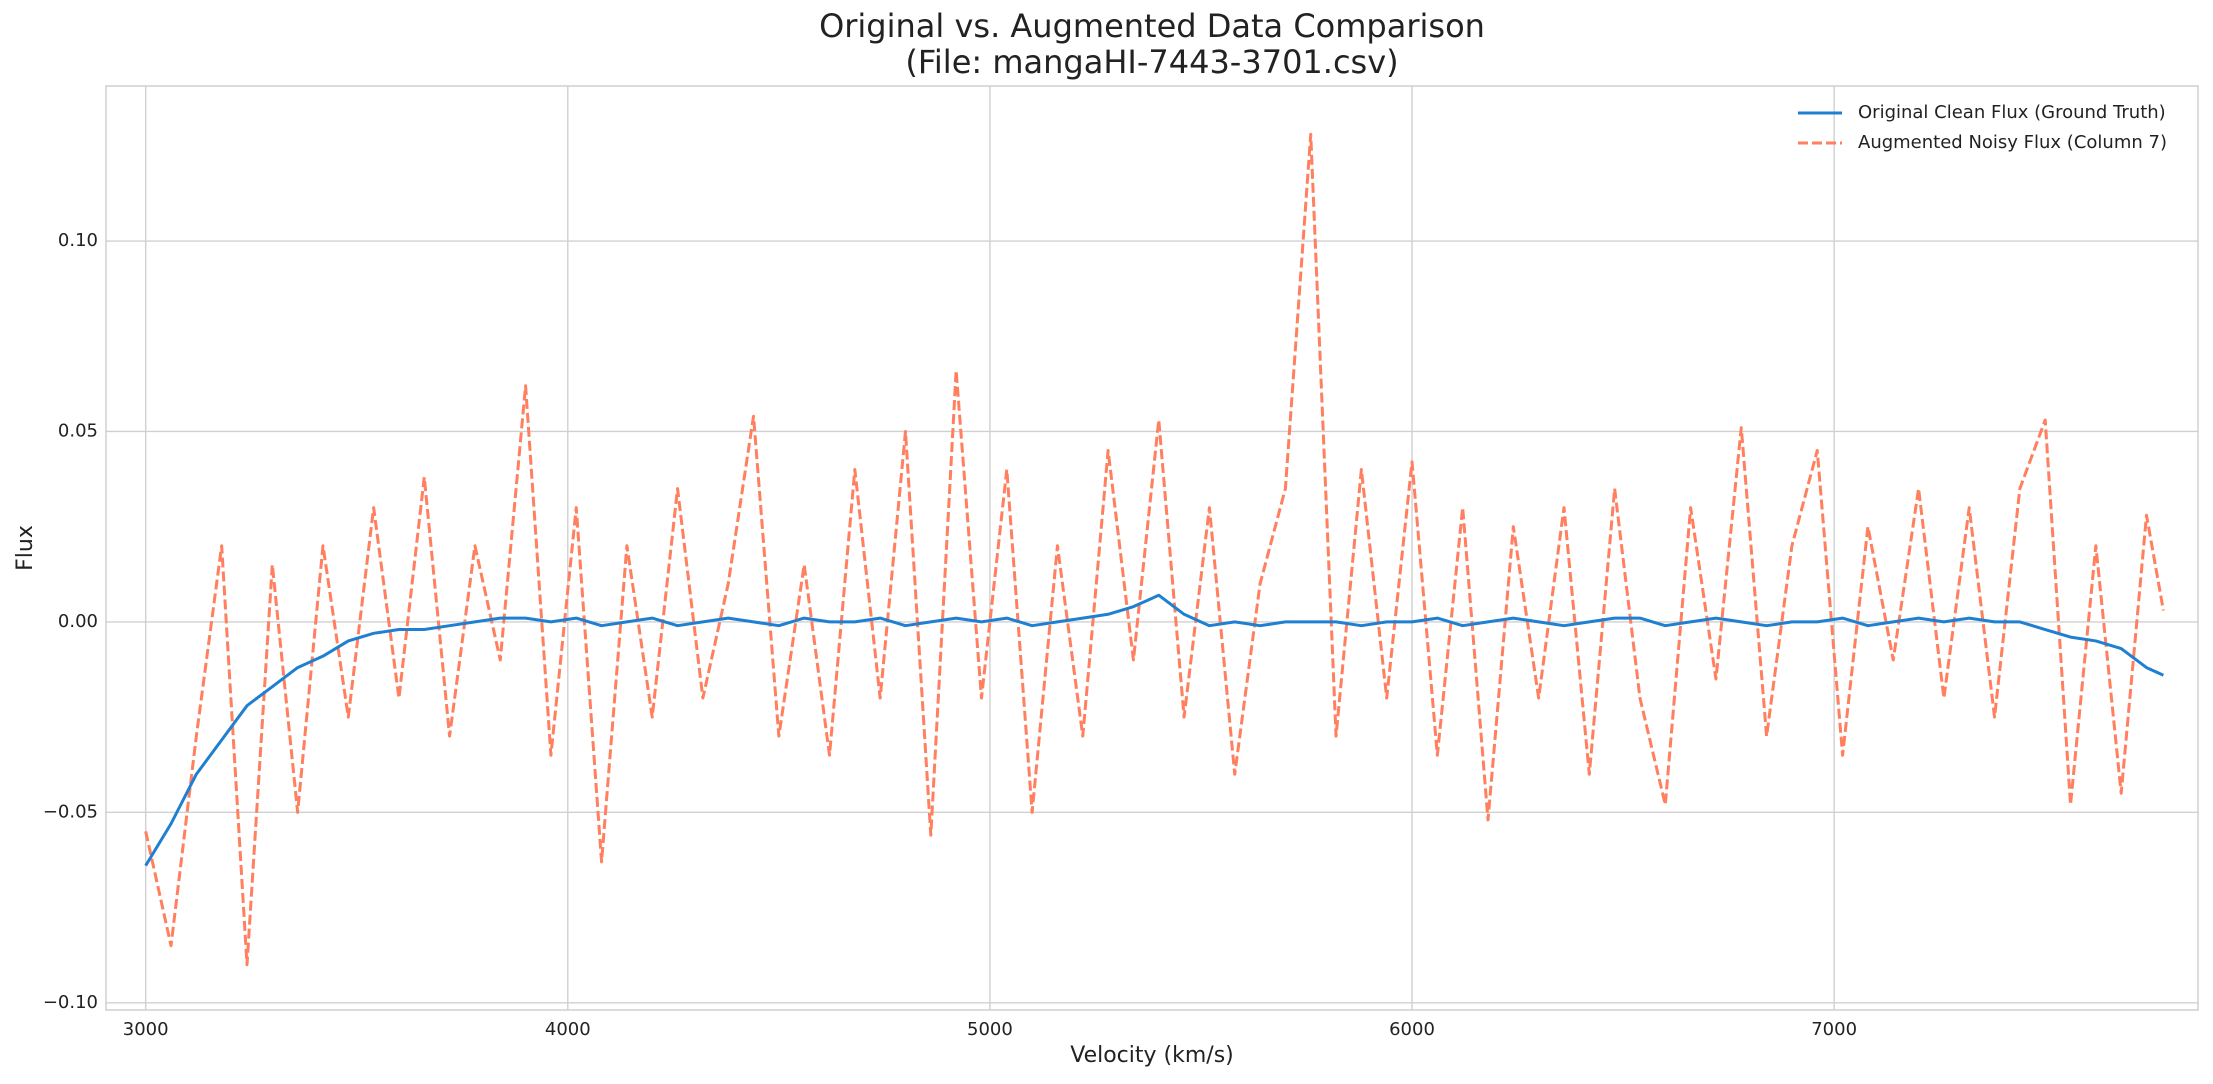 Image resolution: width=2213 pixels, height=1084 pixels. What do you see at coordinates (25, 548) in the screenshot?
I see `y-axis-label: Flux` at bounding box center [25, 548].